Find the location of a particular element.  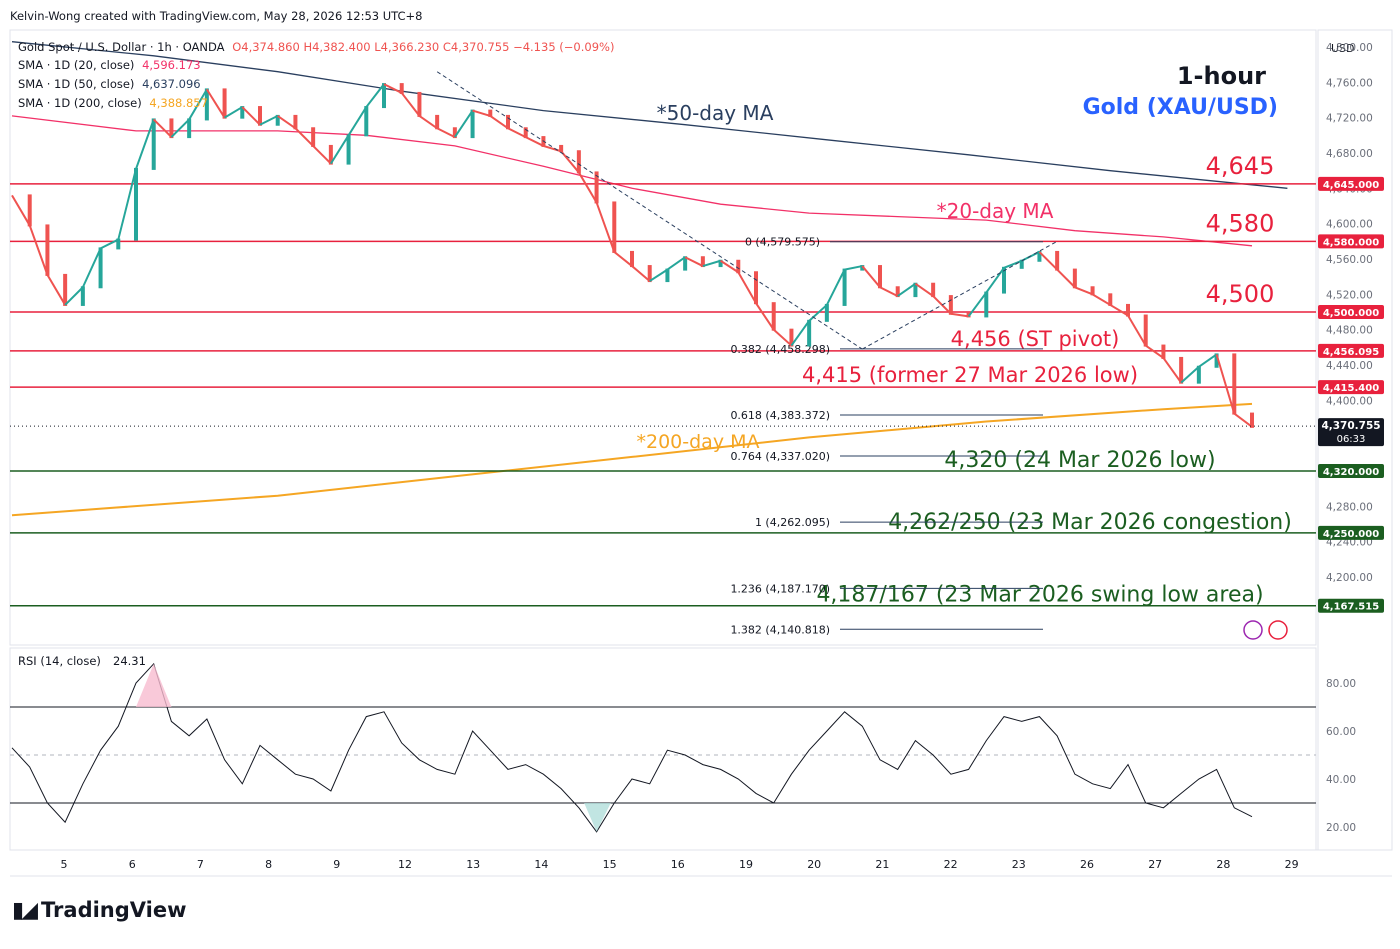

time-tick-label: 27 is located at coordinates (1155, 864).